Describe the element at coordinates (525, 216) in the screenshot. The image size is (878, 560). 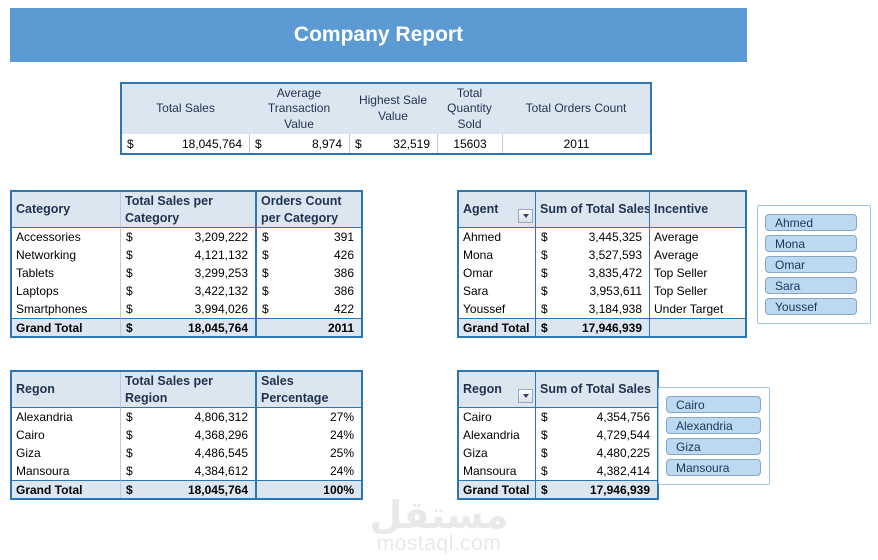
I see `agent-filter-dropdown` at that location.